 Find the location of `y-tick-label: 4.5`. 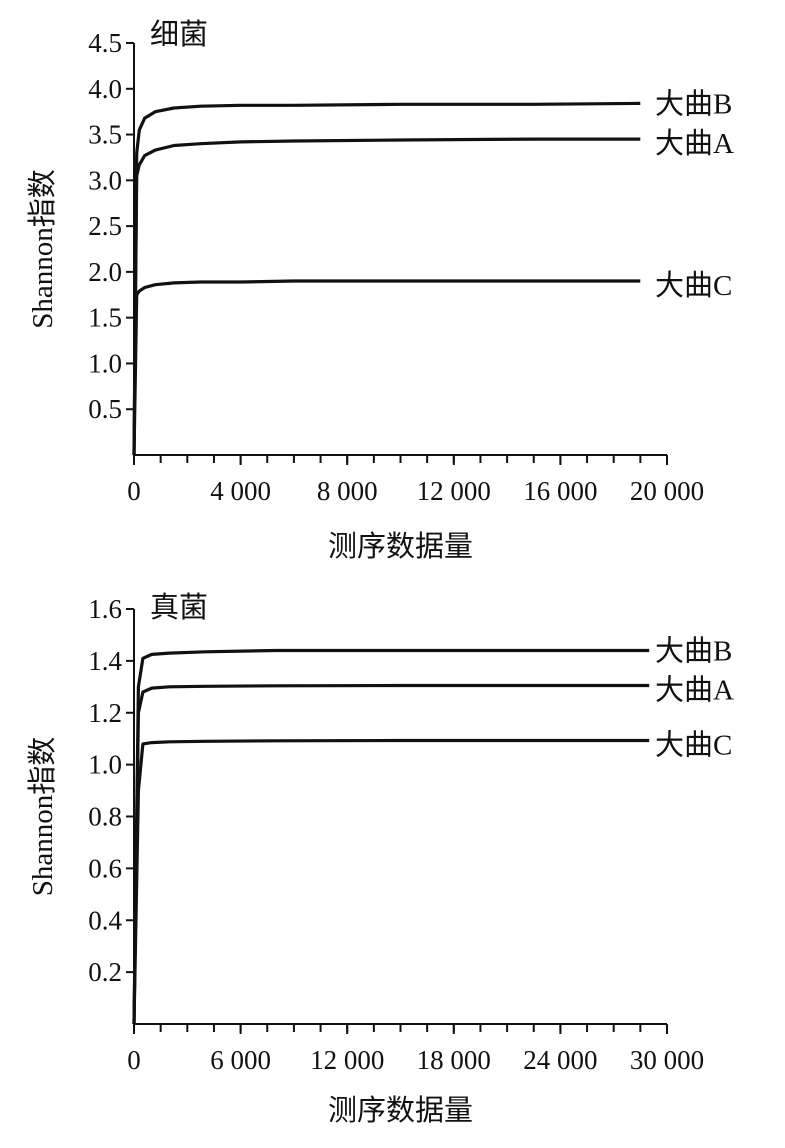

y-tick-label: 4.5 is located at coordinates (105, 43).